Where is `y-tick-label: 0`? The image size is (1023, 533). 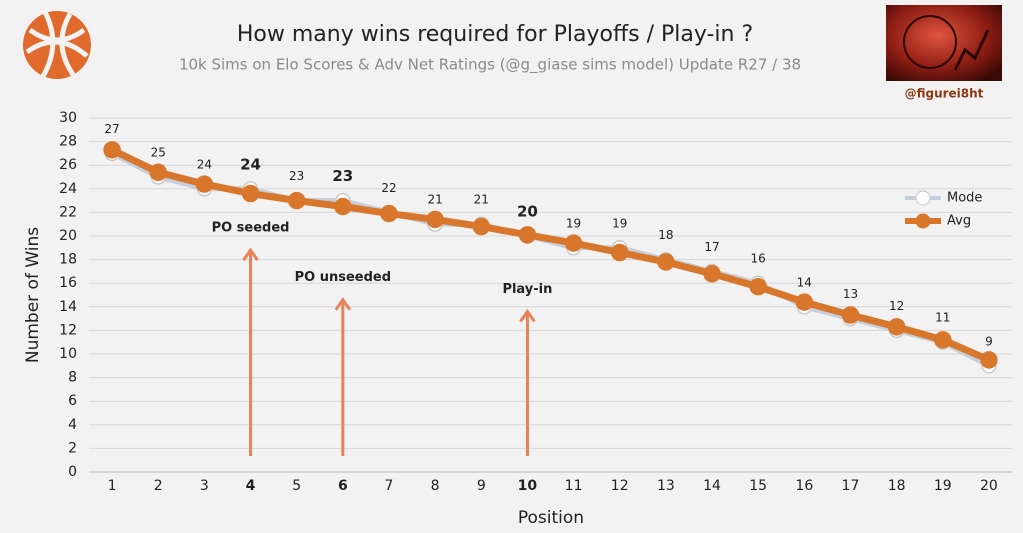
y-tick-label: 0 is located at coordinates (72, 472).